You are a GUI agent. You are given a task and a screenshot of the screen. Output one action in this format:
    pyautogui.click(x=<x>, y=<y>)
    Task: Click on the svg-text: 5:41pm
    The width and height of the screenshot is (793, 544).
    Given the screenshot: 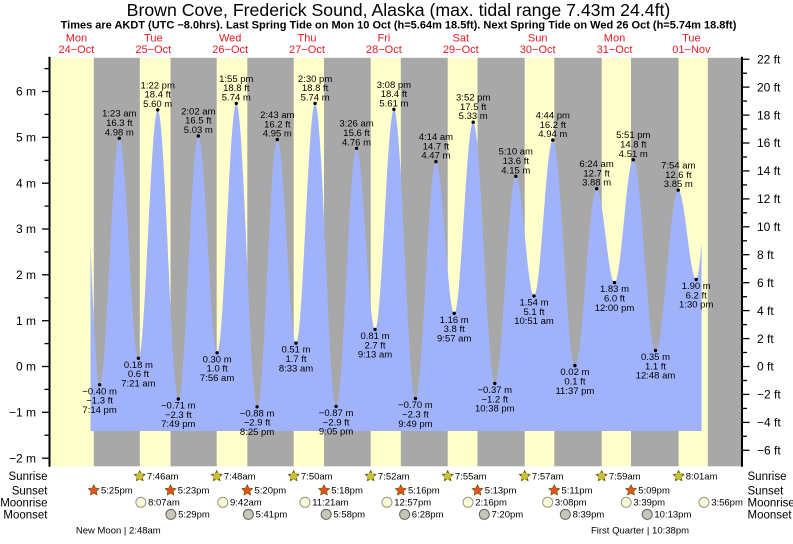 What is the action you would take?
    pyautogui.click(x=272, y=515)
    